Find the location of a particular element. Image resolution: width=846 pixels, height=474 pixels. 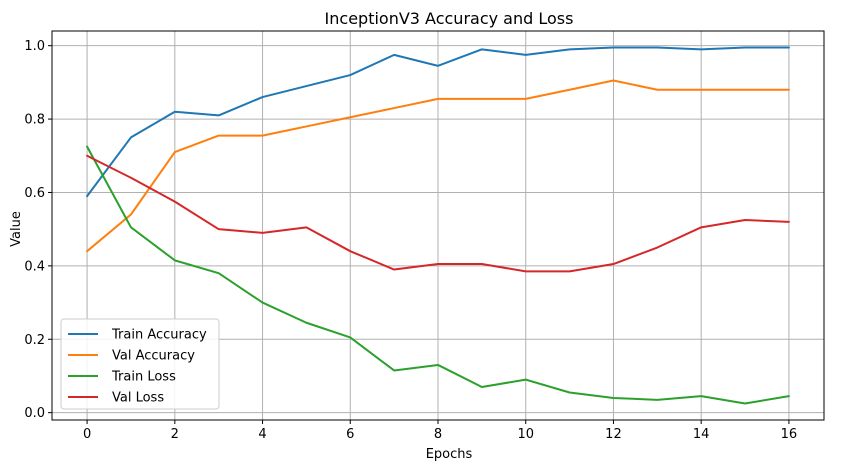

x-axis-label: Epochs is located at coordinates (449, 454).